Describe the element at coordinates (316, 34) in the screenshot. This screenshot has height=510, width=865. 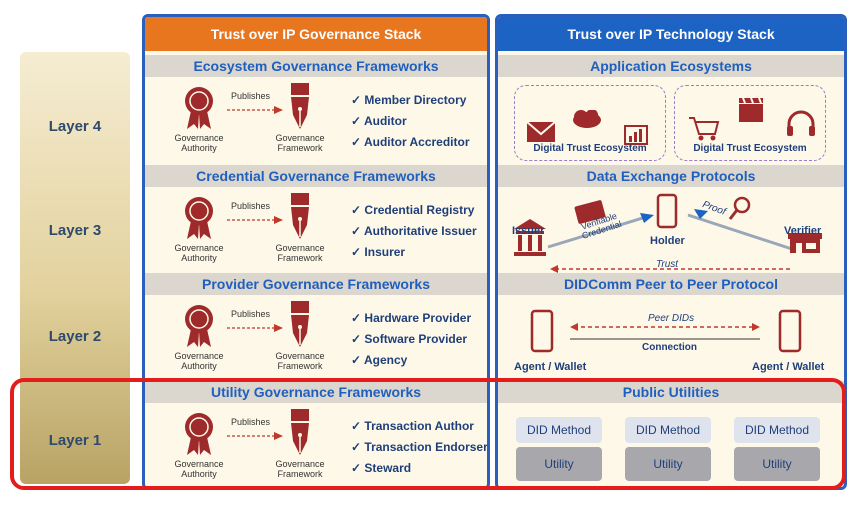
I see `governance-stack-title: Trust over IP Governance Stack` at that location.